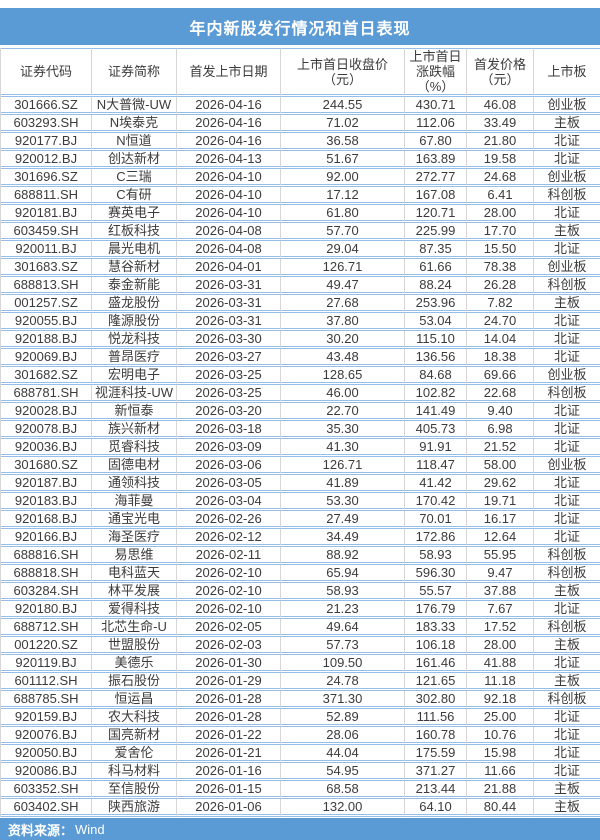 This screenshot has height=840, width=600. What do you see at coordinates (436, 394) in the screenshot?
I see `table-cell: 102.82` at bounding box center [436, 394].